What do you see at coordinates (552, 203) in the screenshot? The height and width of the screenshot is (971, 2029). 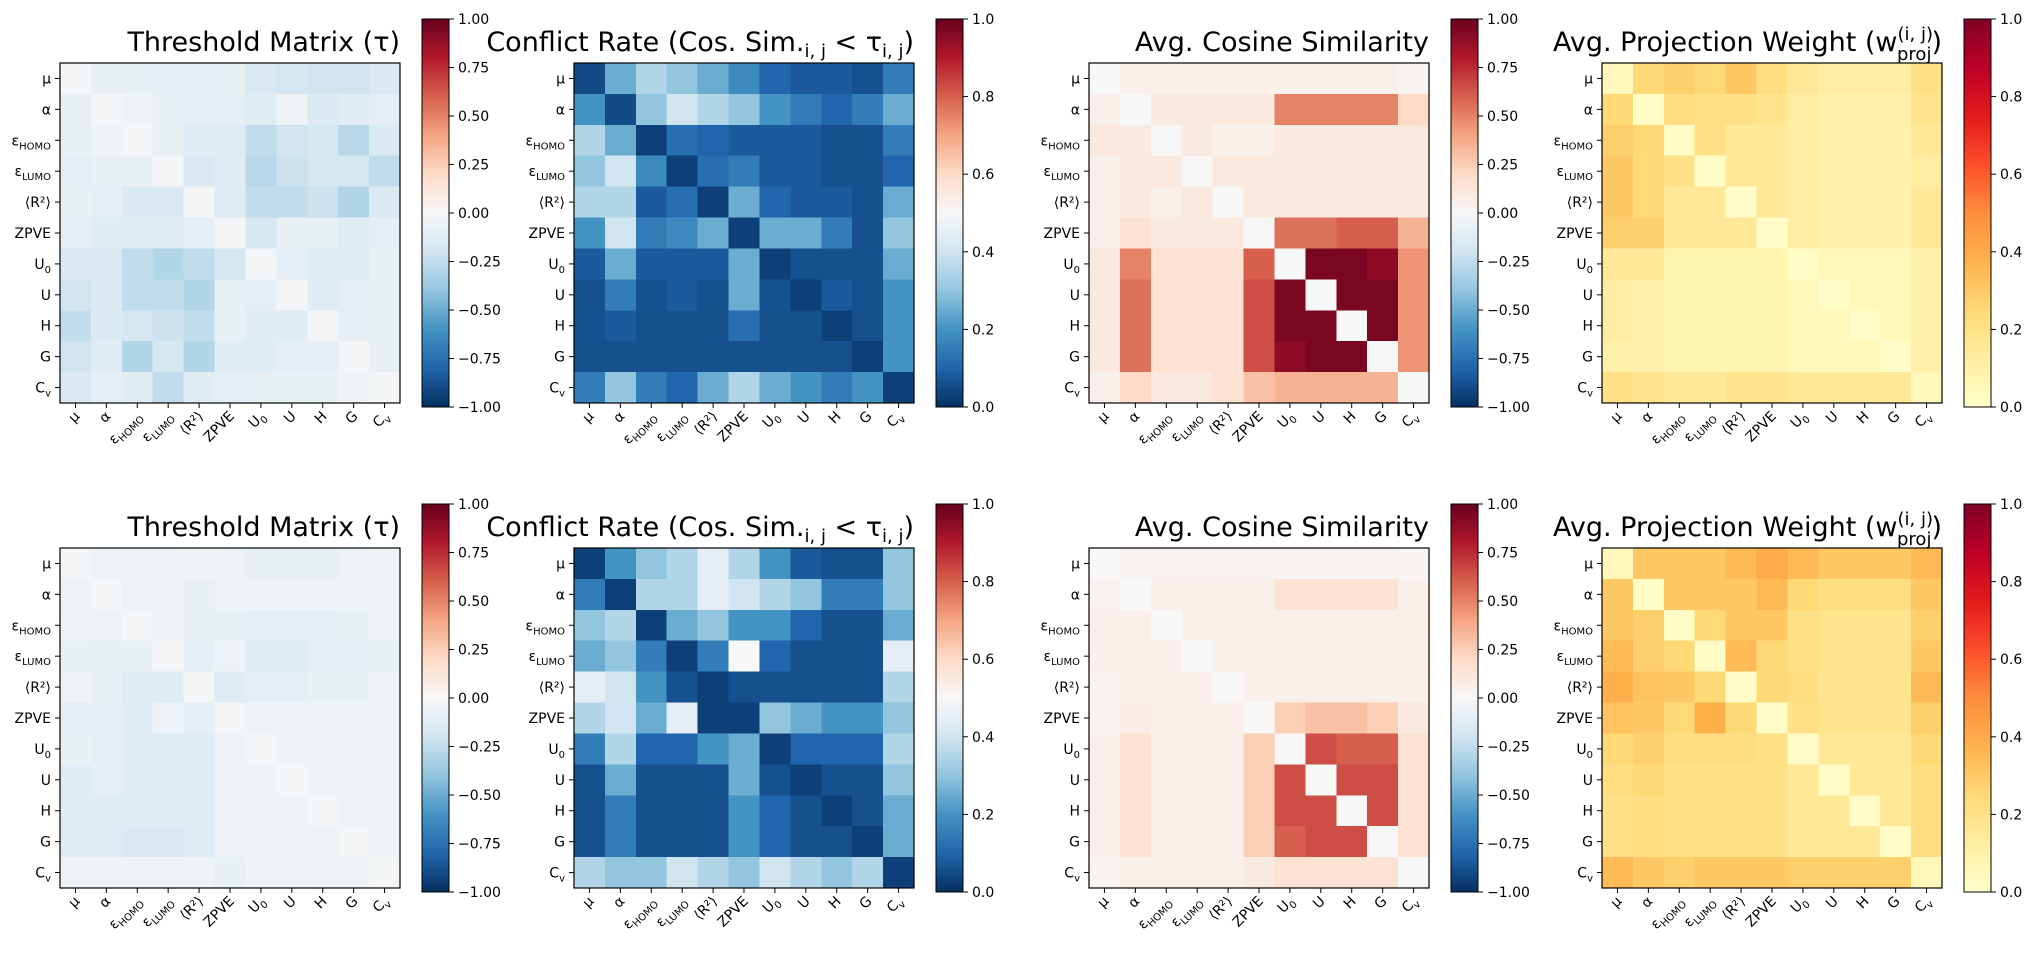 I see `y-tick-label: ⟨R²⟩` at bounding box center [552, 203].